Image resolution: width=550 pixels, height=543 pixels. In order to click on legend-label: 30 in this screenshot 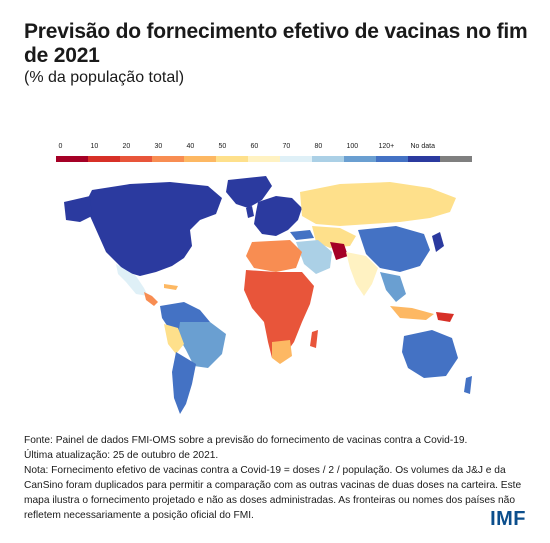, I will do `click(158, 146)`.